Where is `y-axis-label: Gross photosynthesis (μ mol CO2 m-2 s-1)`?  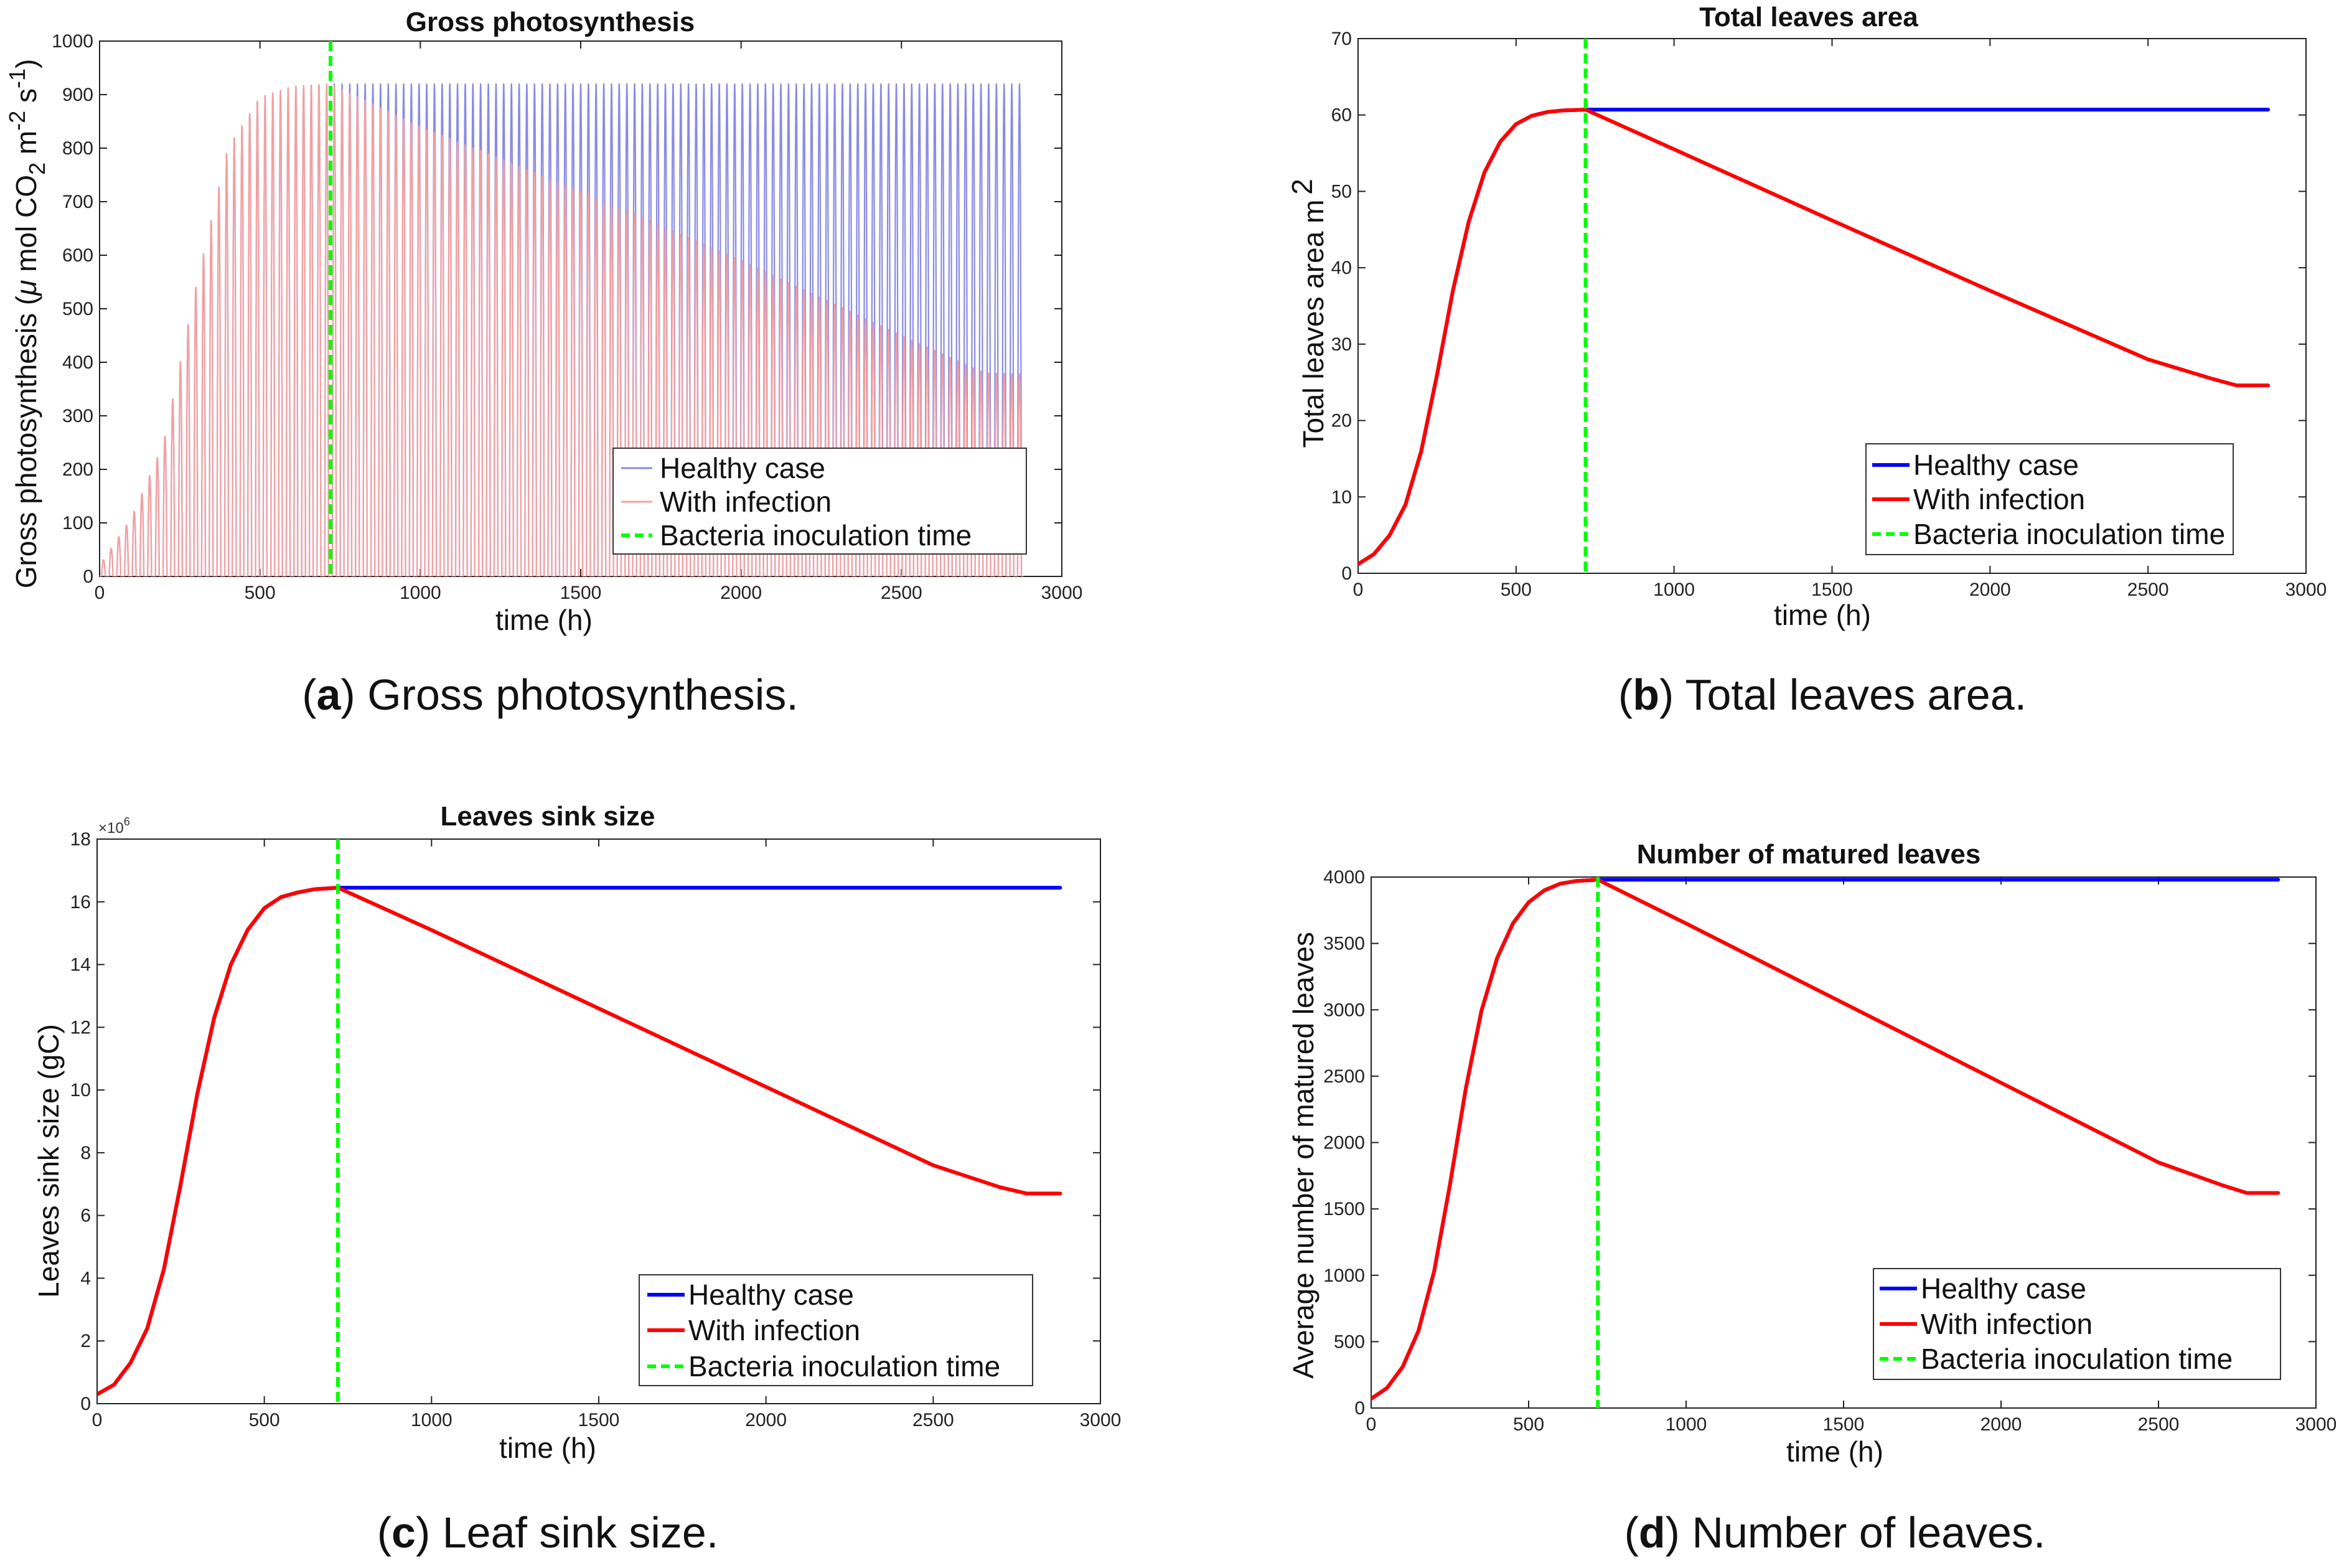 y-axis-label: Gross photosynthesis (μ mol CO2 m-2 s-1) is located at coordinates (27, 324).